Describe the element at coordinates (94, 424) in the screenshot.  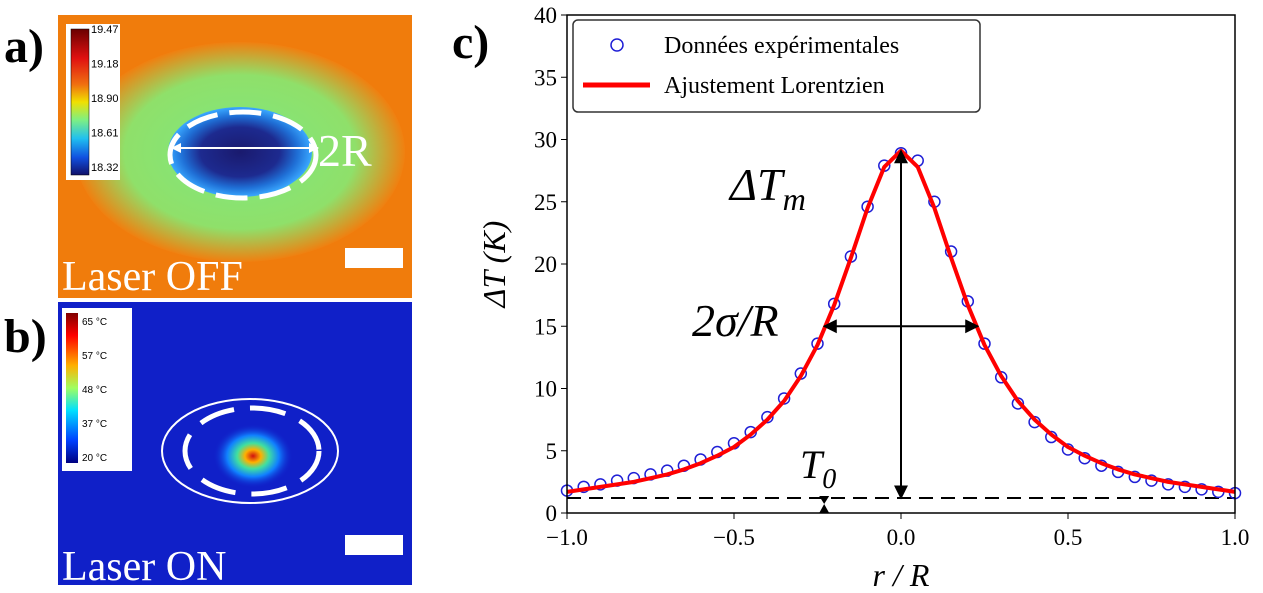
I see `colorbar-tick-label: 37 °C` at that location.